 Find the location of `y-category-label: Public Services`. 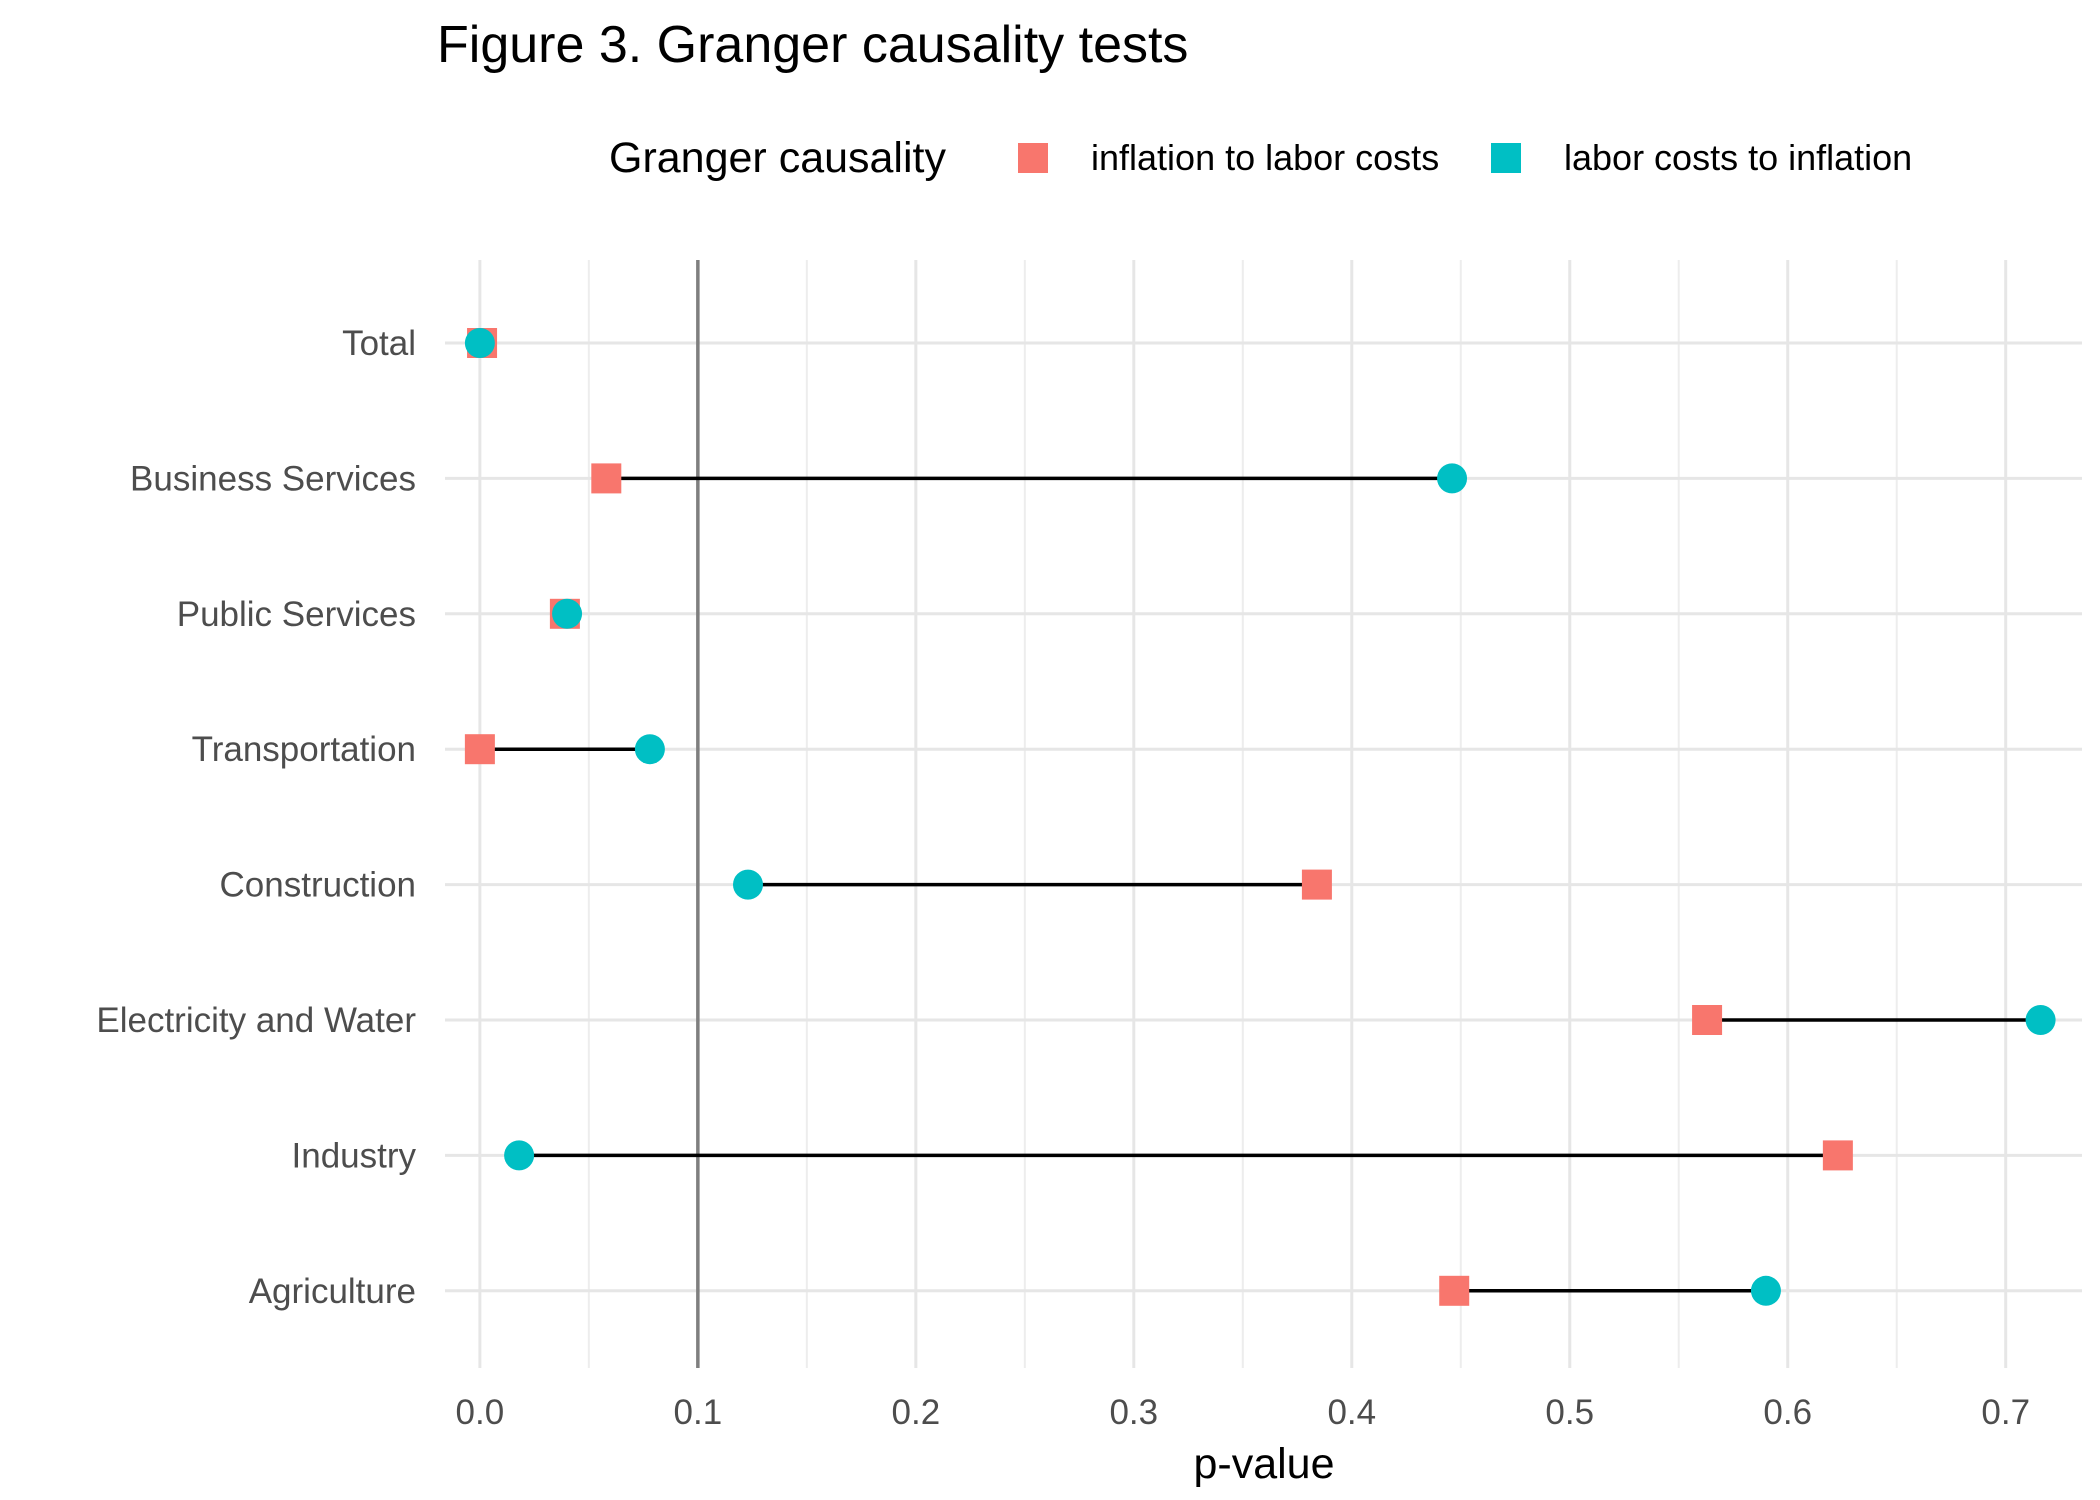

y-category-label: Public Services is located at coordinates (296, 614).